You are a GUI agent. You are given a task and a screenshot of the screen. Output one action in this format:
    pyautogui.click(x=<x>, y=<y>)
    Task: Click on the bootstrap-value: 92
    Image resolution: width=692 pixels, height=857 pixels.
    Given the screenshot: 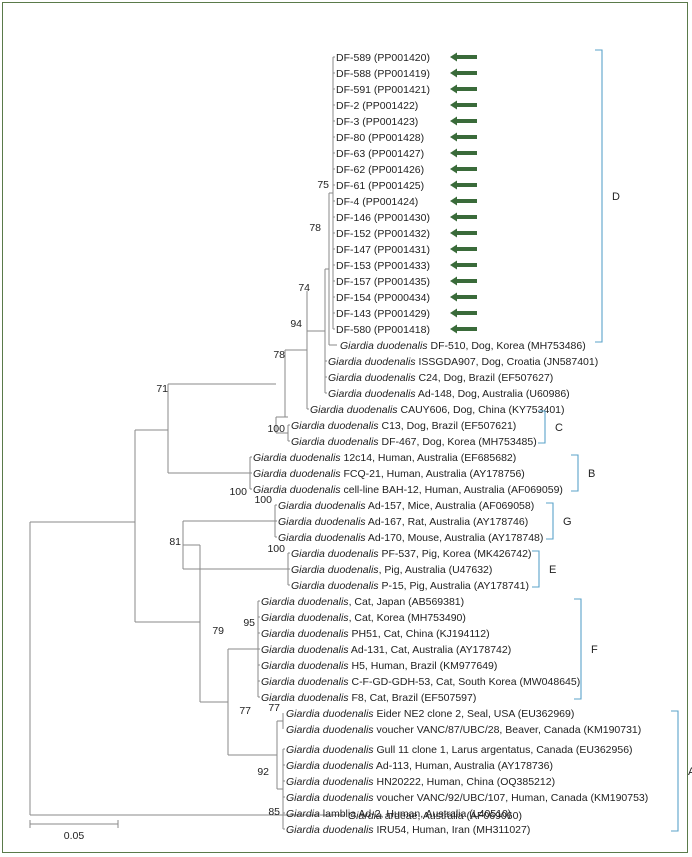 What is the action you would take?
    pyautogui.click(x=263, y=772)
    